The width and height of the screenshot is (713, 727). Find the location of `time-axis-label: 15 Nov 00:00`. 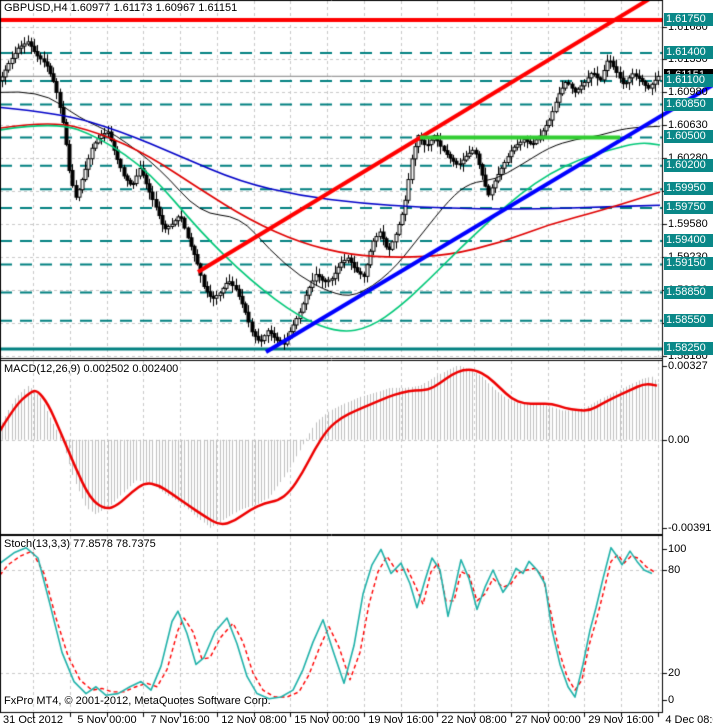

time-axis-label: 15 Nov 00:00 is located at coordinates (327, 720).